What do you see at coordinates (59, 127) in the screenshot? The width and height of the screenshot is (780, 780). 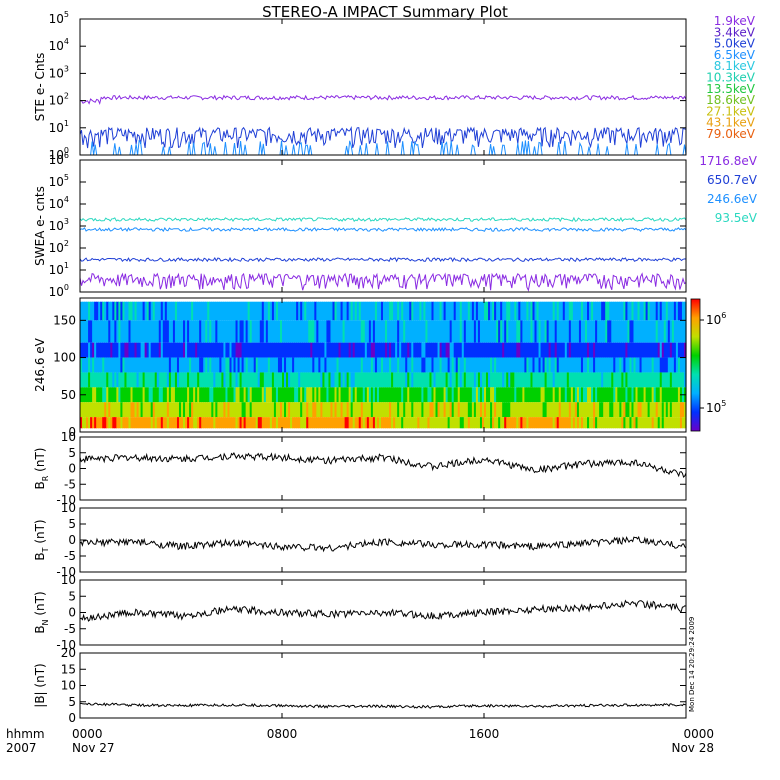 I see `y-tick-label: 101` at bounding box center [59, 127].